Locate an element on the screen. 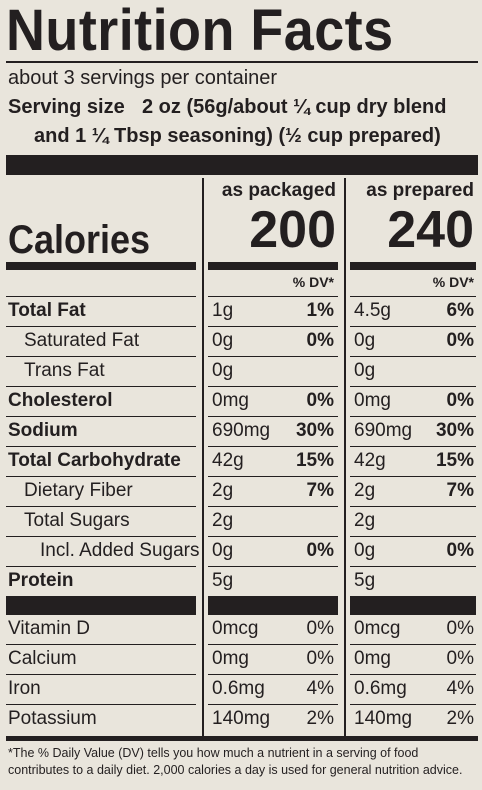 The height and width of the screenshot is (790, 482). column-heading: as packaged is located at coordinates (278, 190).